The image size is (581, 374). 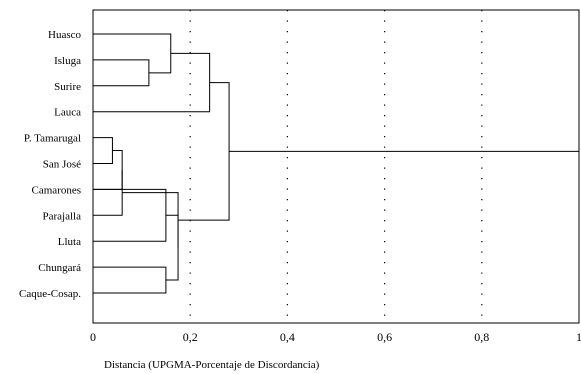 What do you see at coordinates (67, 113) in the screenshot?
I see `leaf-label-lauca: Lauca` at bounding box center [67, 113].